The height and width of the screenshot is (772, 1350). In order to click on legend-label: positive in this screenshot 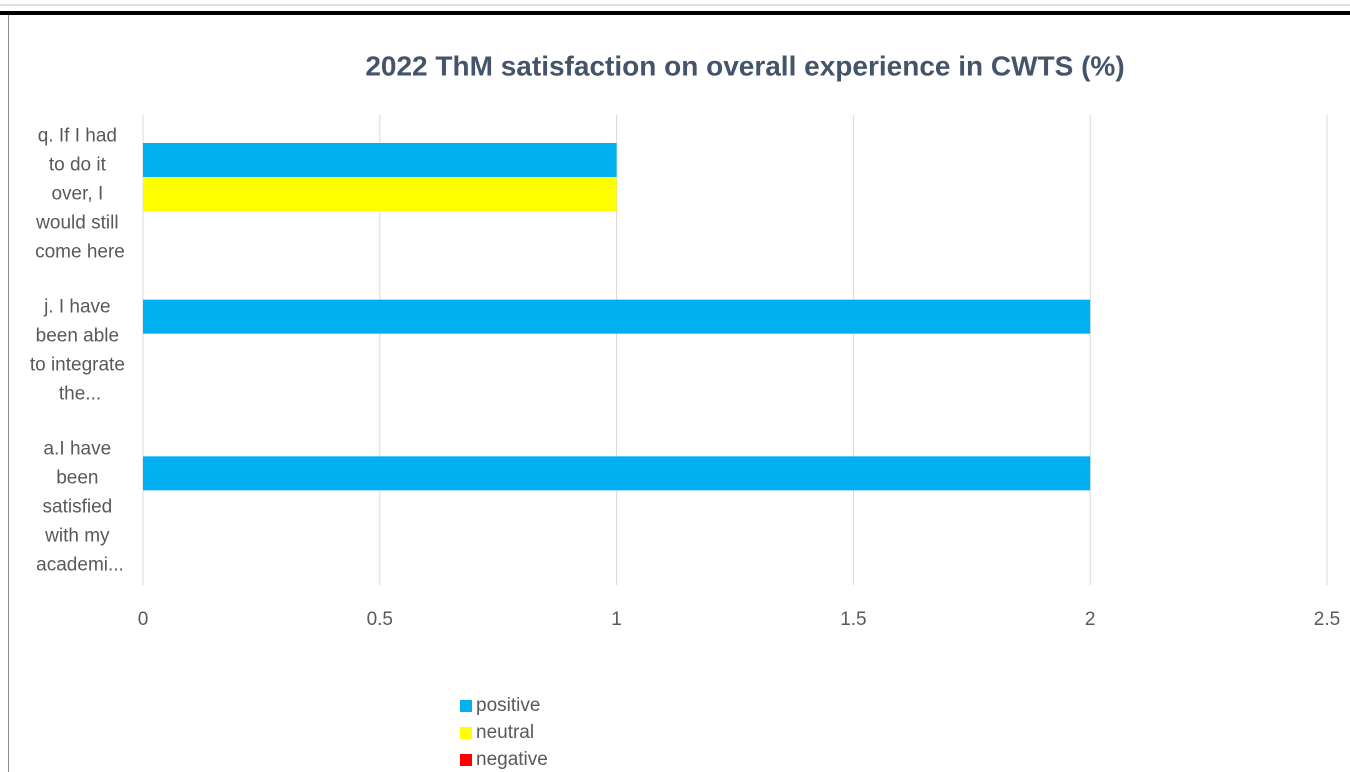, I will do `click(508, 705)`.